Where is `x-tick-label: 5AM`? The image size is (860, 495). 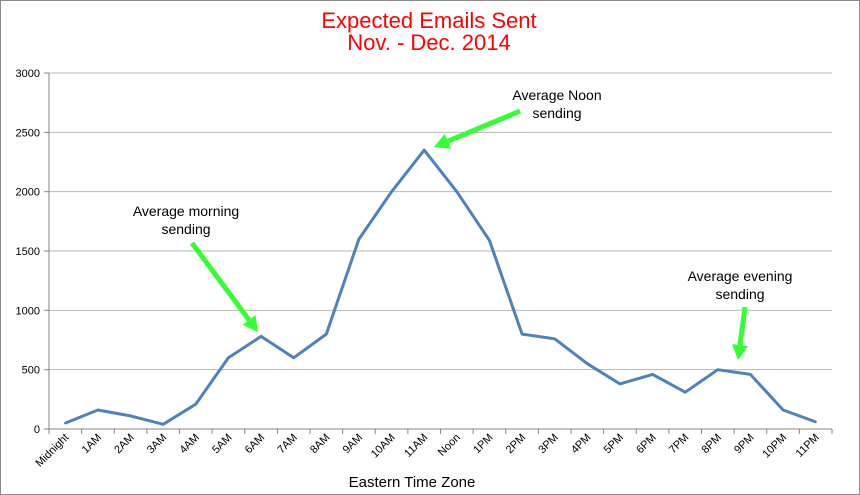
x-tick-label: 5AM is located at coordinates (222, 444).